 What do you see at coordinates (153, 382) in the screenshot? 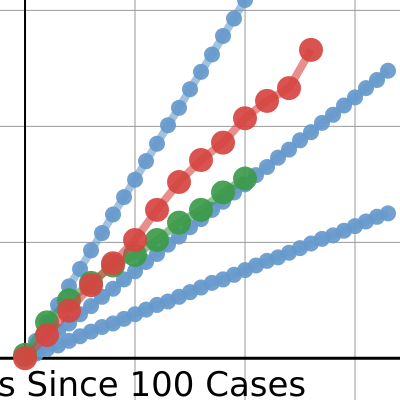
I see `x-axis-label: s Since 100 Cases` at bounding box center [153, 382].